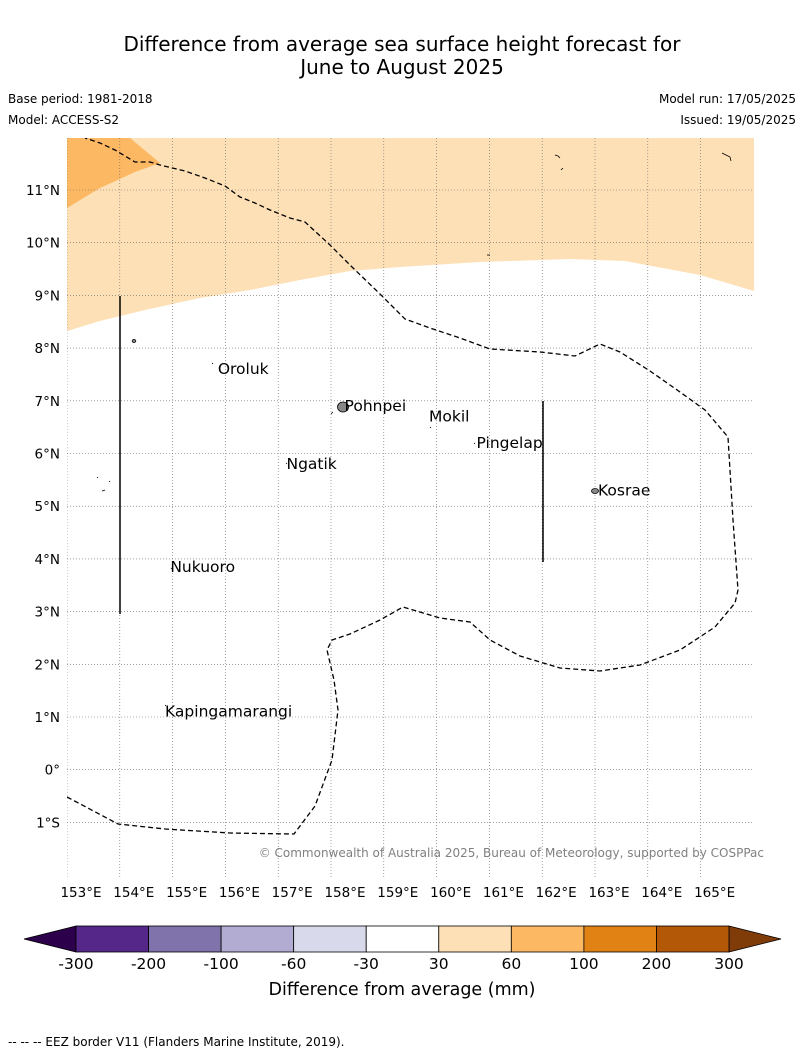 The height and width of the screenshot is (1058, 804). What do you see at coordinates (239, 893) in the screenshot?
I see `longitude-tick-label: 156°E` at bounding box center [239, 893].